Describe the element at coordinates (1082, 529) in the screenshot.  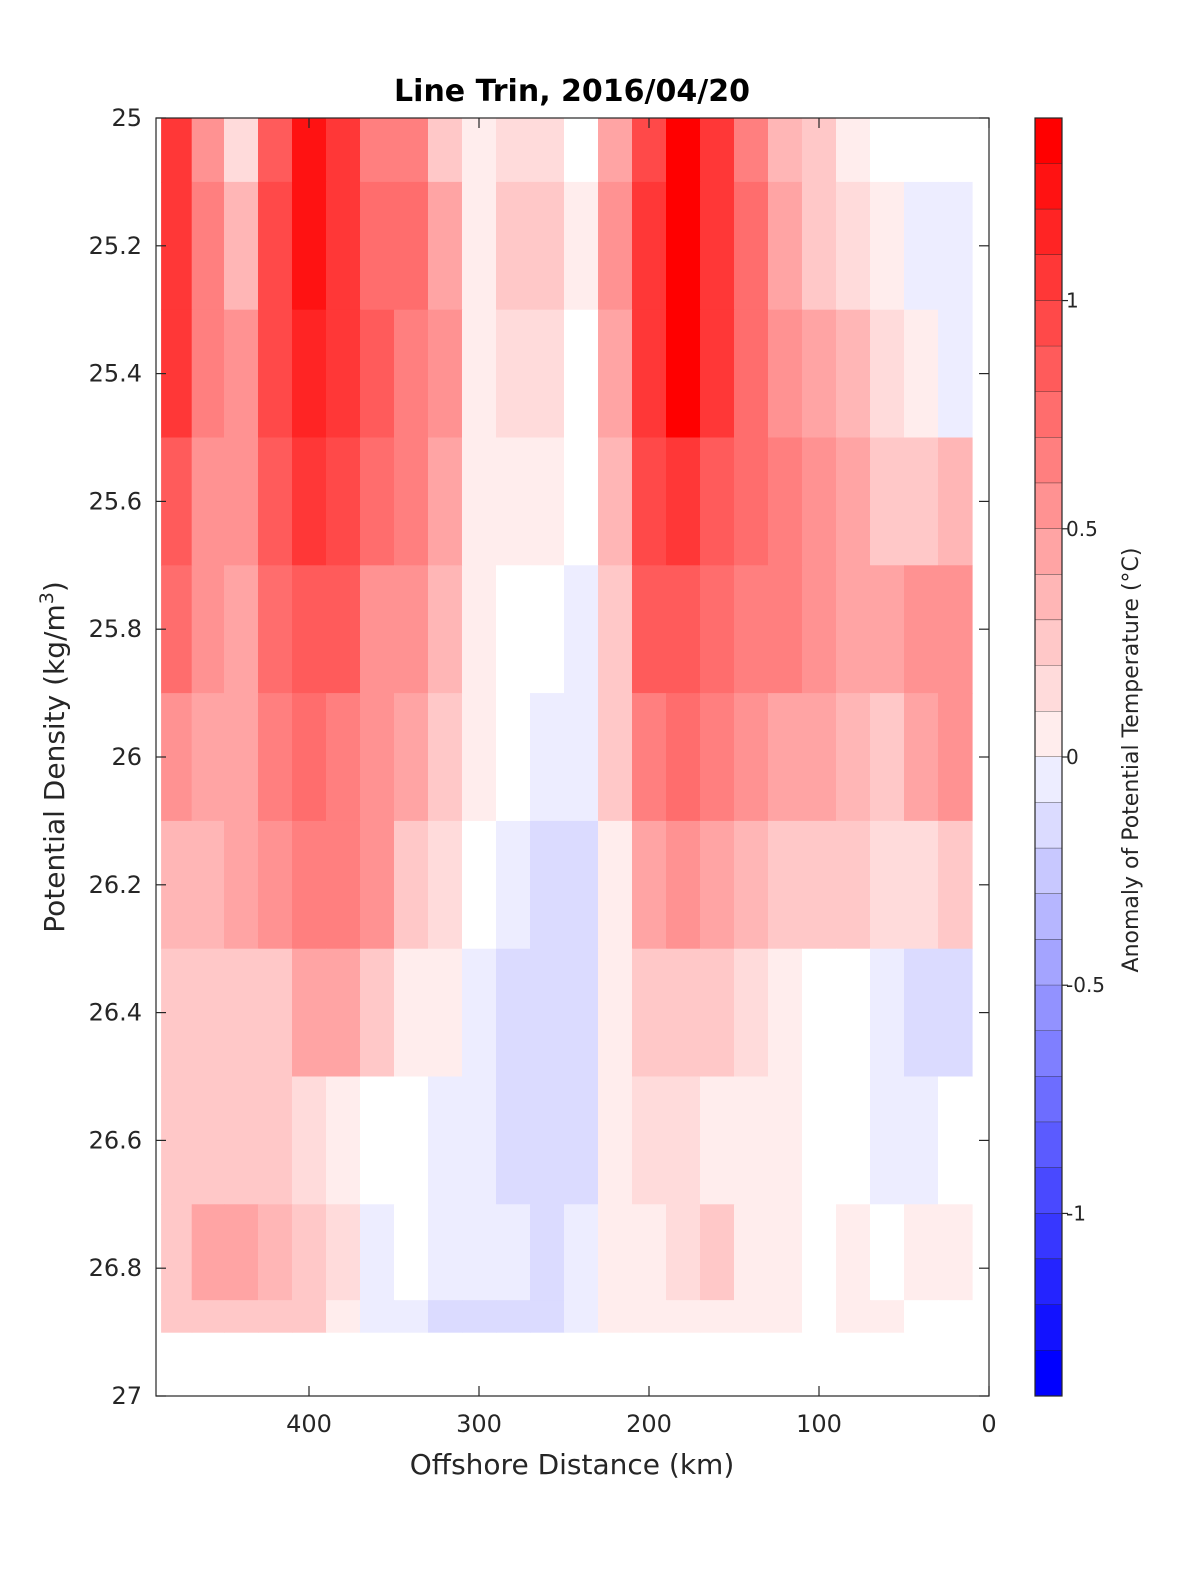
I see `colorbar-tick-label: 0.5` at that location.